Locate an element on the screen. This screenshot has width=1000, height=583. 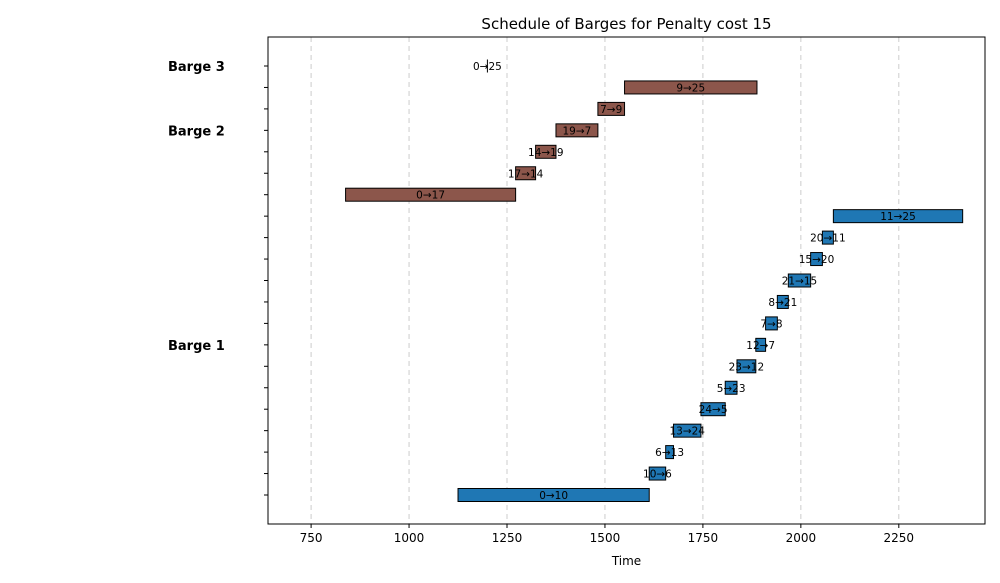
task-bar: 0→17 is located at coordinates (431, 194).